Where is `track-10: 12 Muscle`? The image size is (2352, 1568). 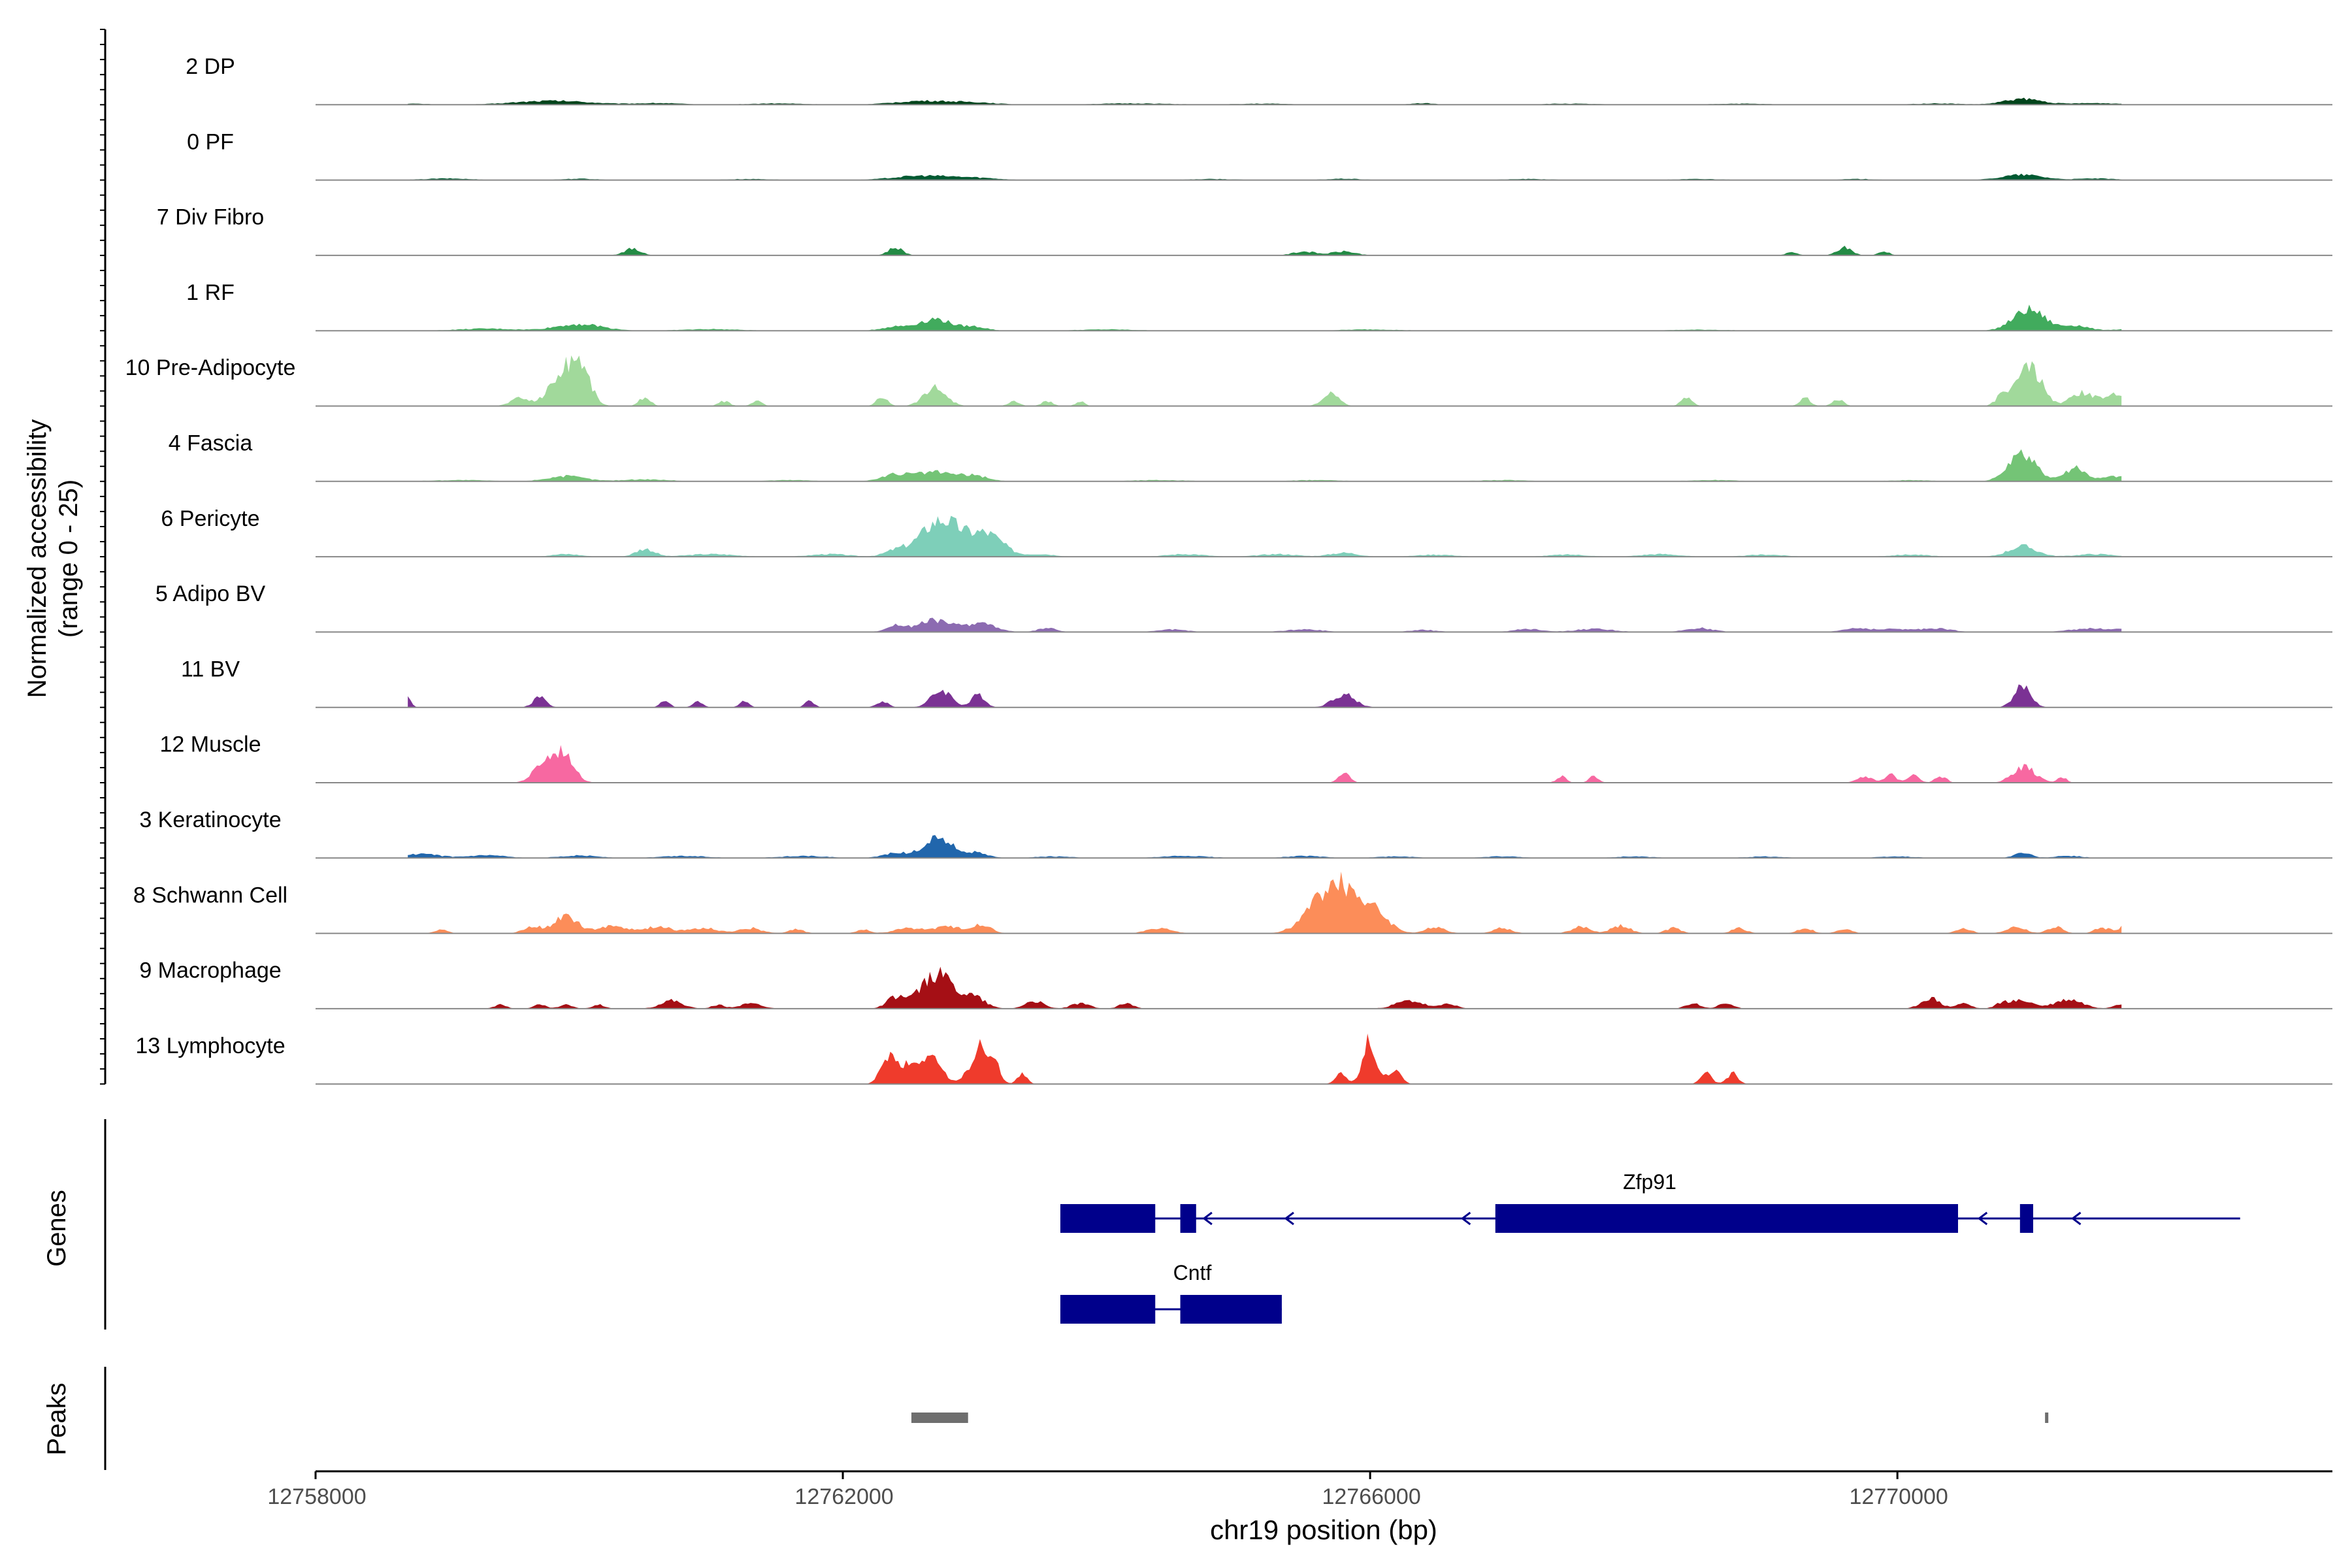 track-10: 12 Muscle is located at coordinates (1246, 757).